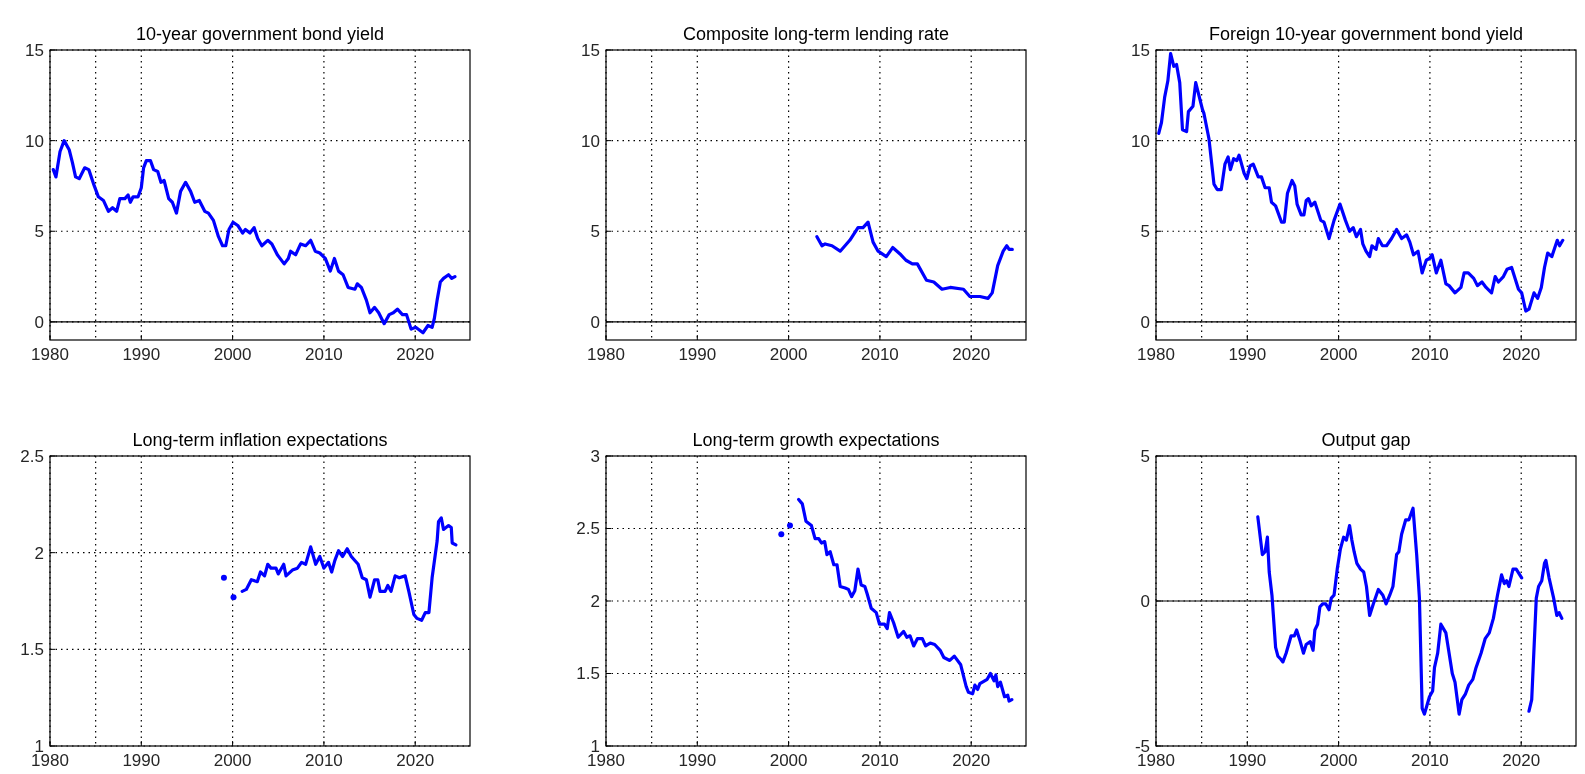  What do you see at coordinates (260, 440) in the screenshot?
I see `chart-title: Long-term inflation expectations` at bounding box center [260, 440].